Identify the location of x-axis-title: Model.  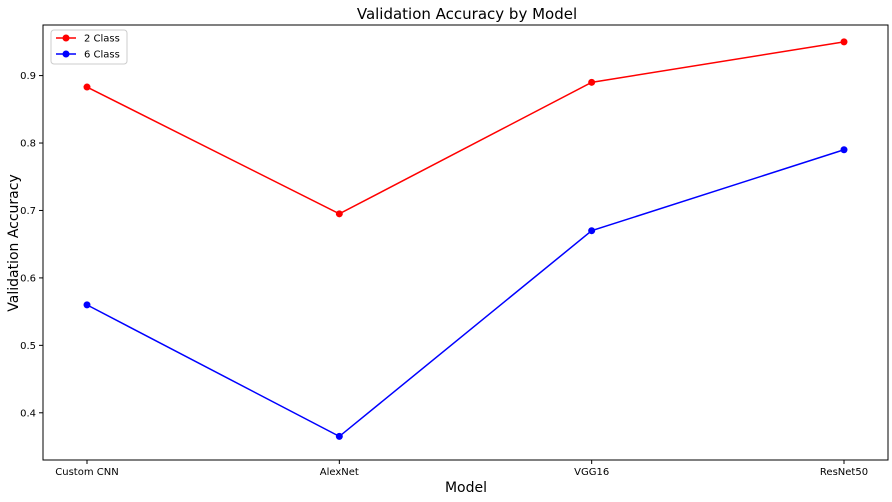
(466, 488).